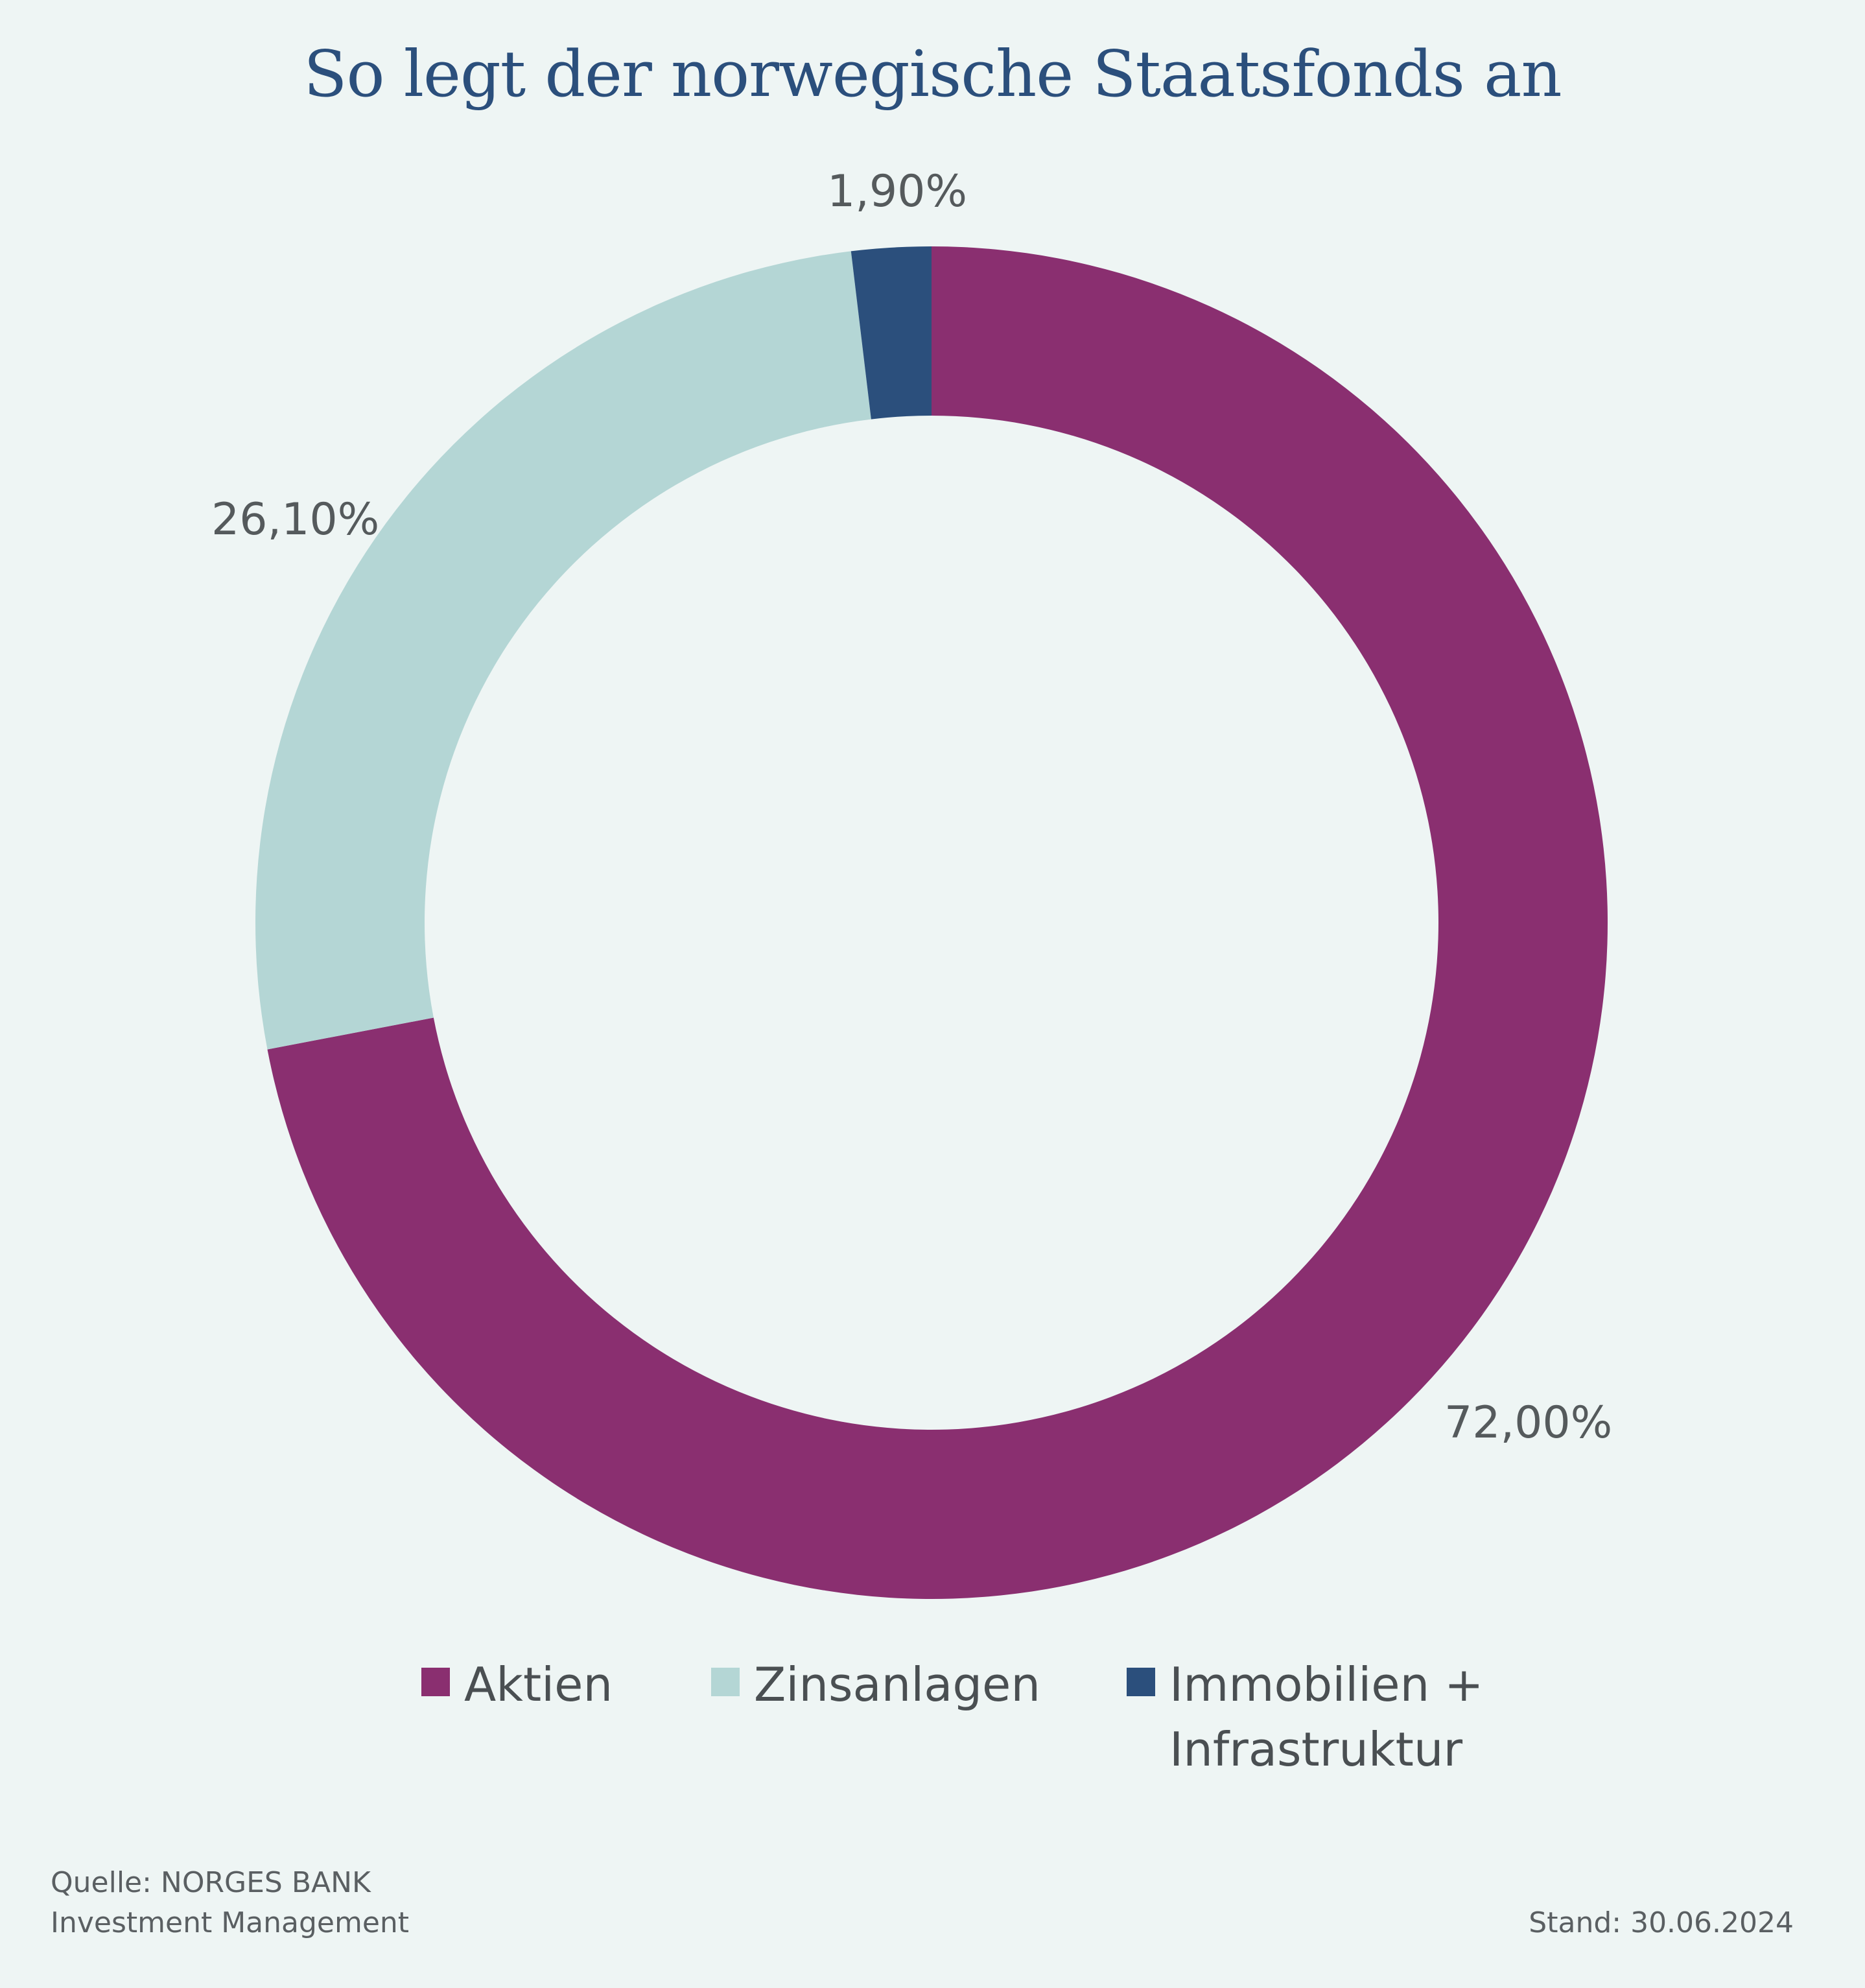 Image resolution: width=1865 pixels, height=1988 pixels. What do you see at coordinates (435, 1682) in the screenshot?
I see `legend-swatch-aktien` at bounding box center [435, 1682].